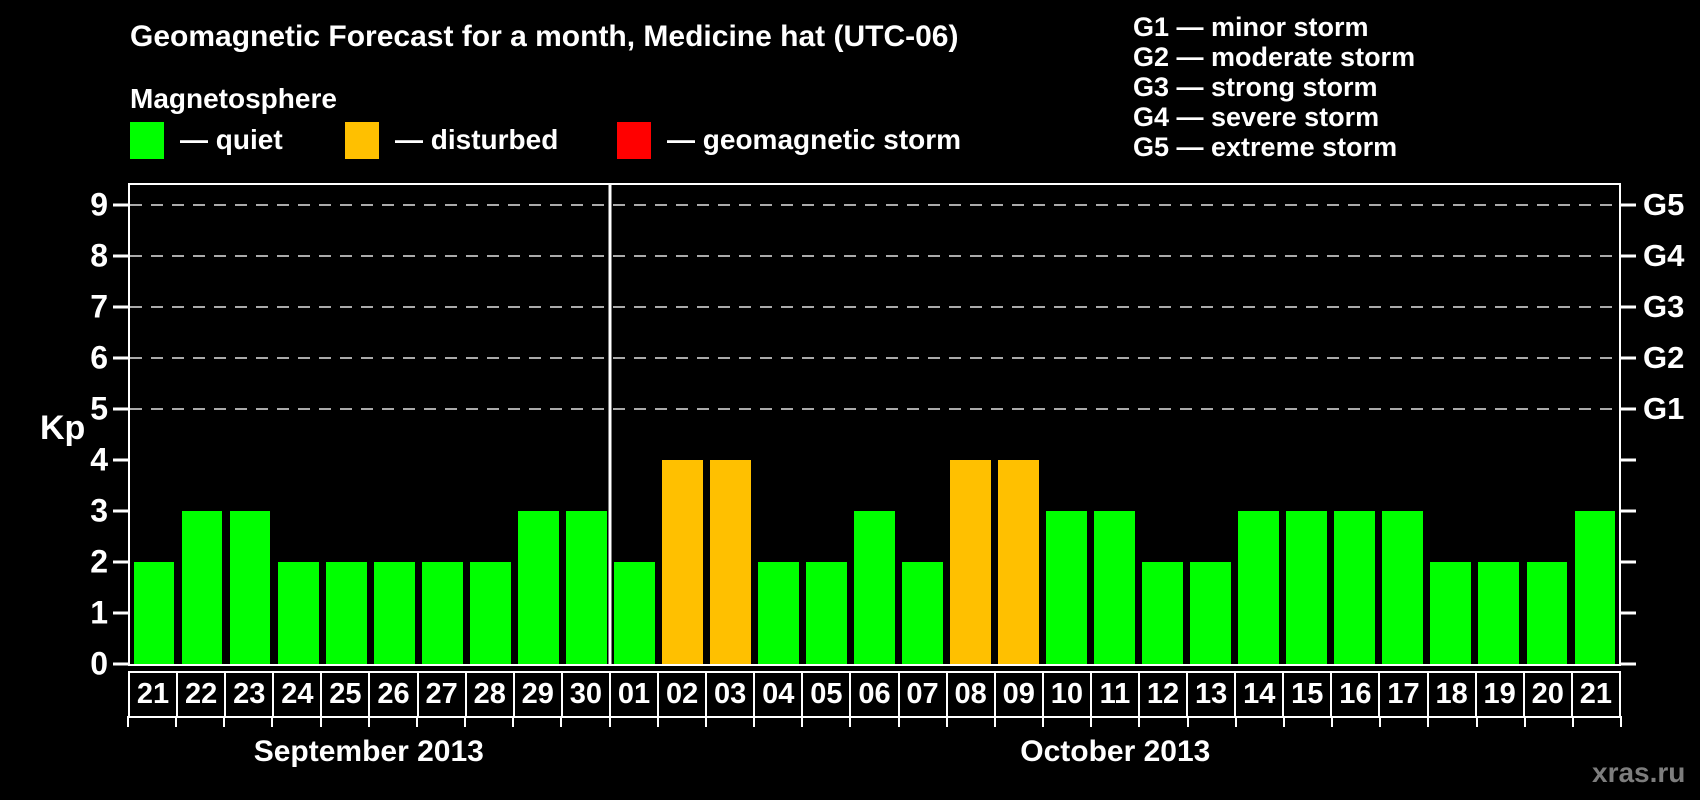  Describe the element at coordinates (1251, 27) in the screenshot. I see `storm-scale-g1: G1 — minor storm` at that location.